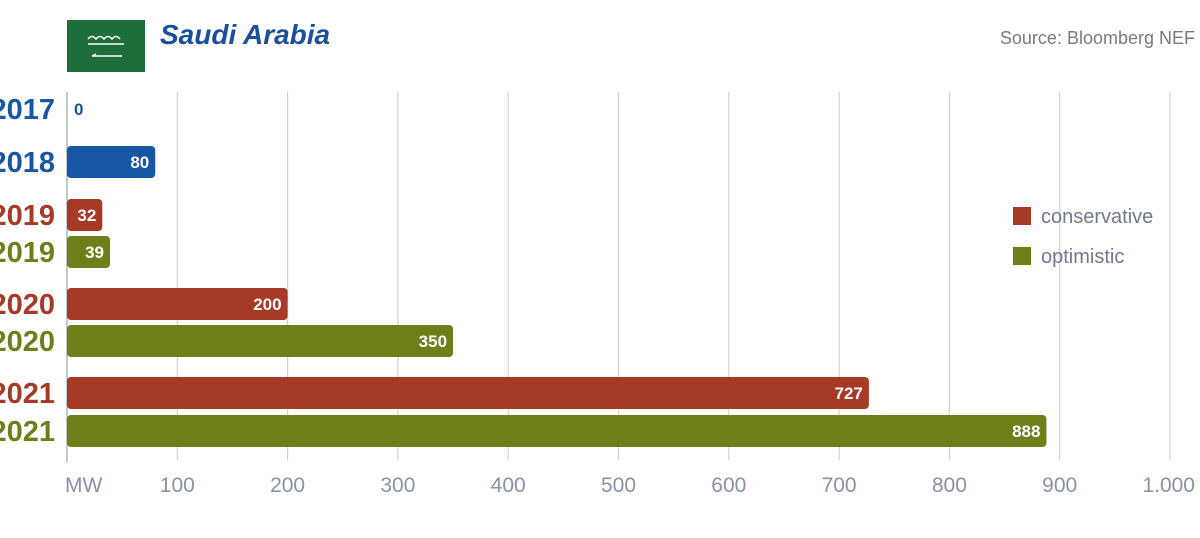 Image resolution: width=1200 pixels, height=538 pixels. I want to click on bar-optimistic-2021, so click(557, 431).